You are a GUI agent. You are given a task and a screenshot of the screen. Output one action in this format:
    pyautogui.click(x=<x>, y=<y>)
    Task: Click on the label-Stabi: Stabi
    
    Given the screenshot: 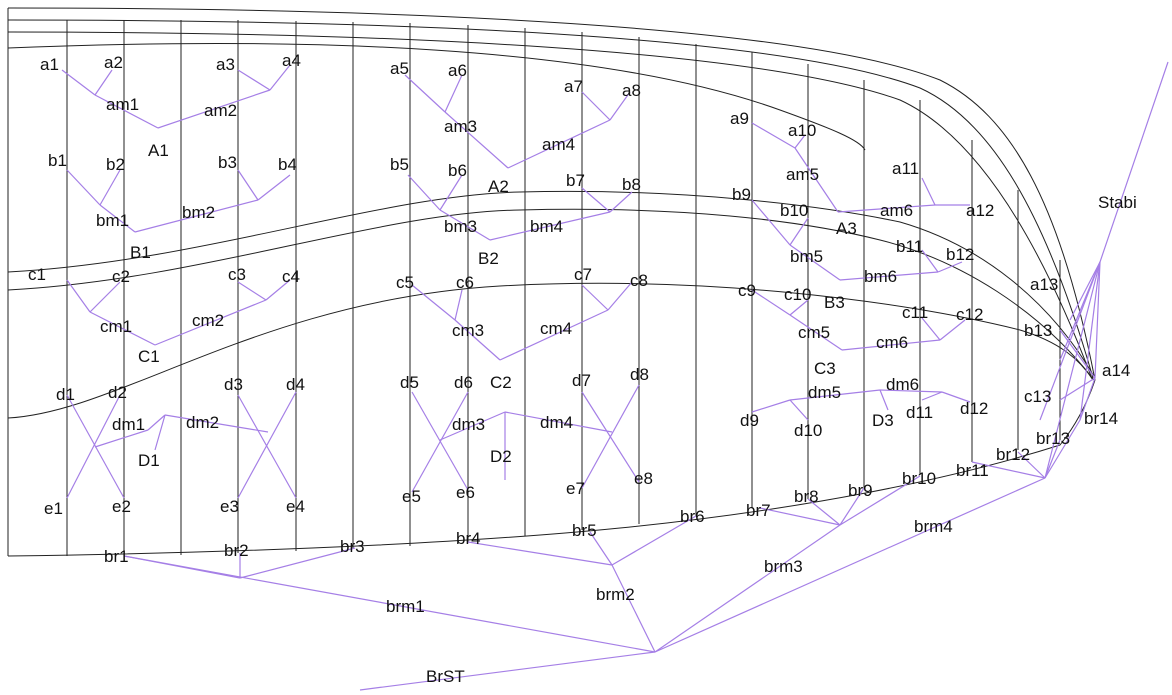 What is the action you would take?
    pyautogui.click(x=1117, y=202)
    